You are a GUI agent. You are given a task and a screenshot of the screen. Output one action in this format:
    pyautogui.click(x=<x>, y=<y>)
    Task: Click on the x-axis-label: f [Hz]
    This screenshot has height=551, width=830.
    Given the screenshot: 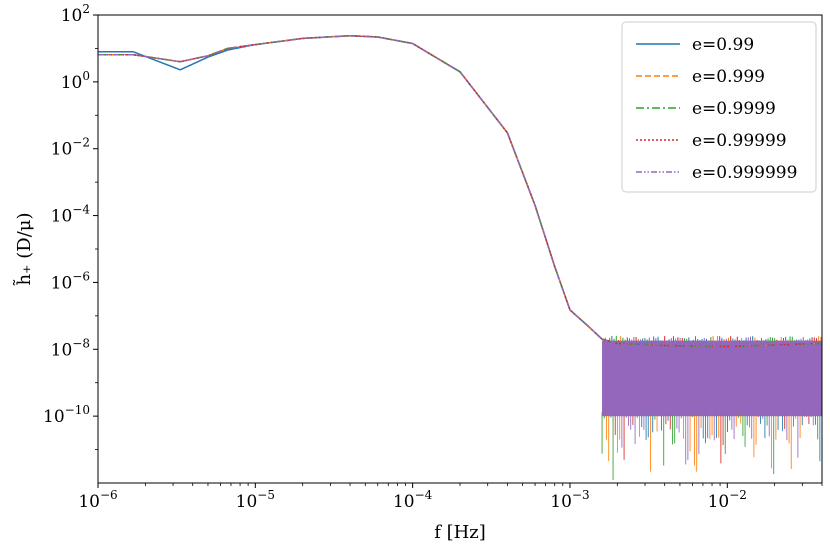 What is the action you would take?
    pyautogui.click(x=460, y=532)
    